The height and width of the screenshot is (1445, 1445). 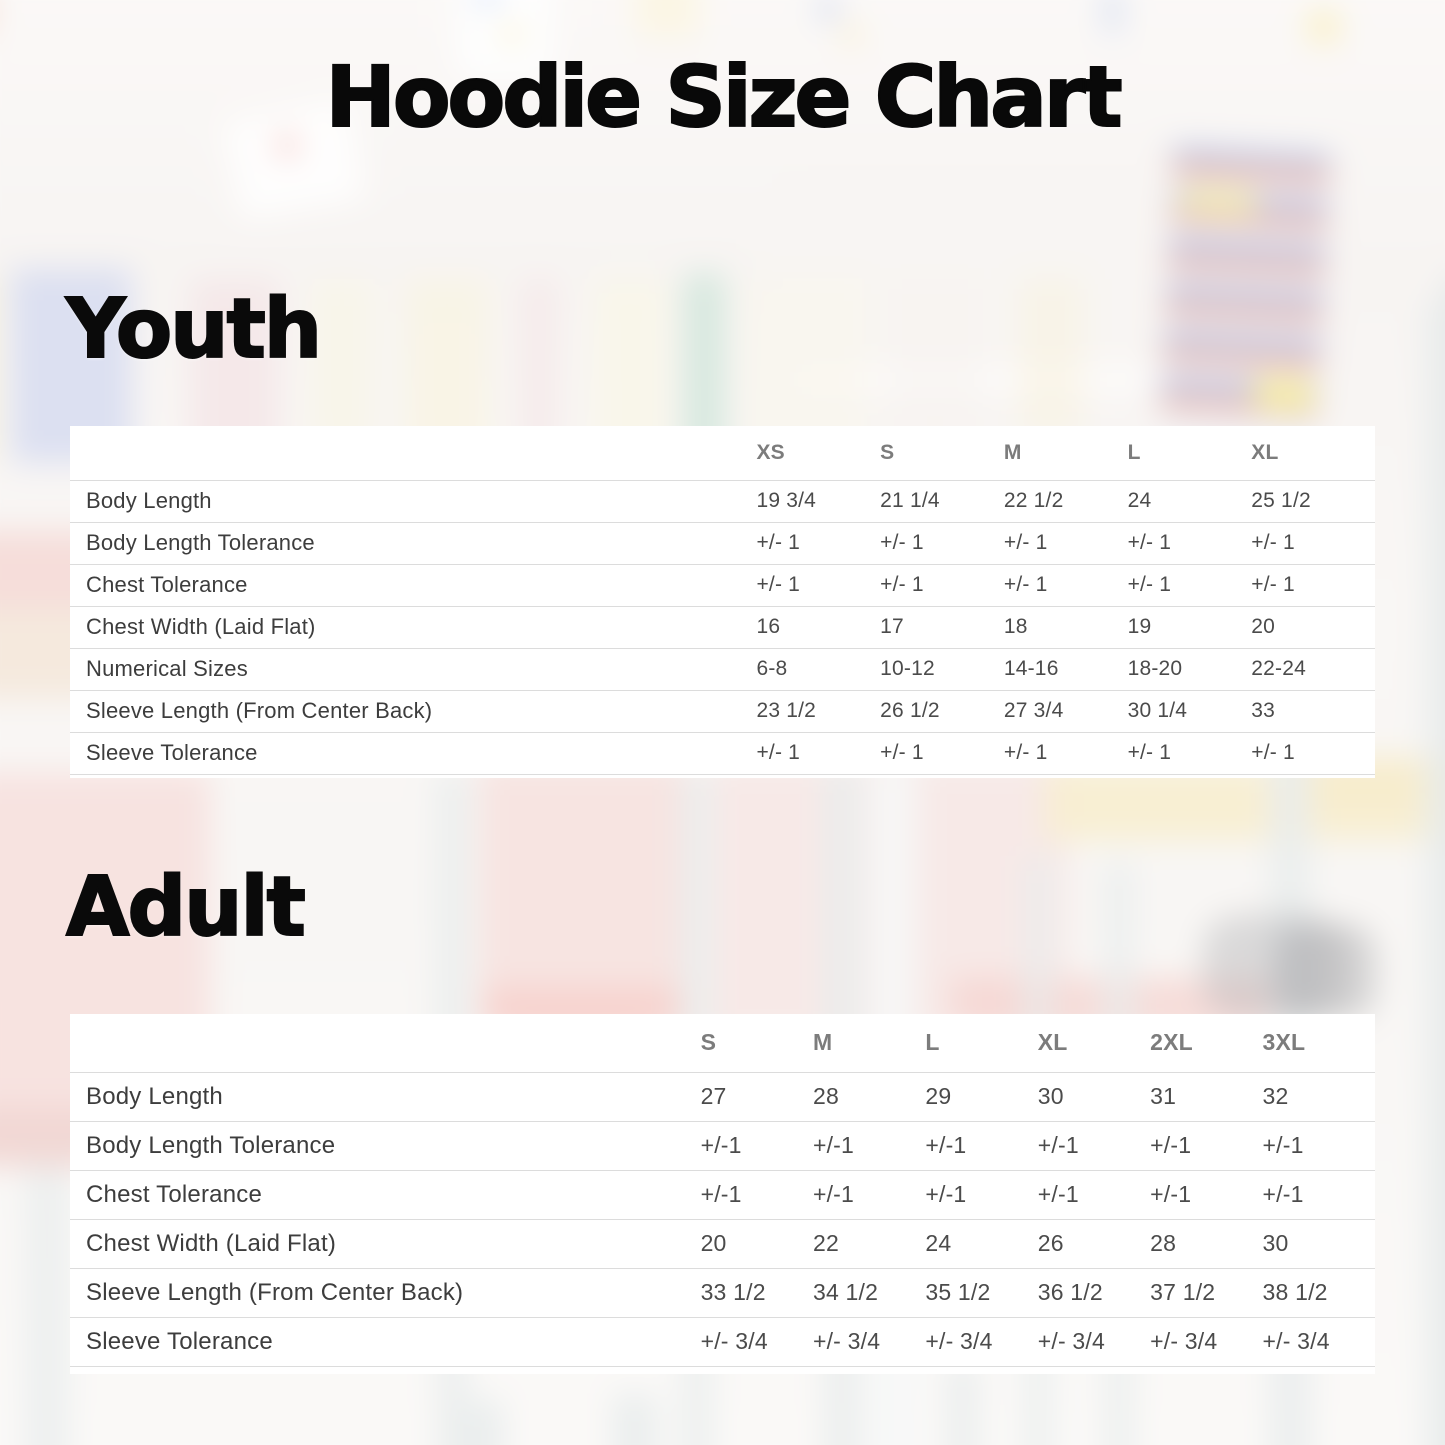 I want to click on size-value-cell: 28, so click(x=1206, y=1244).